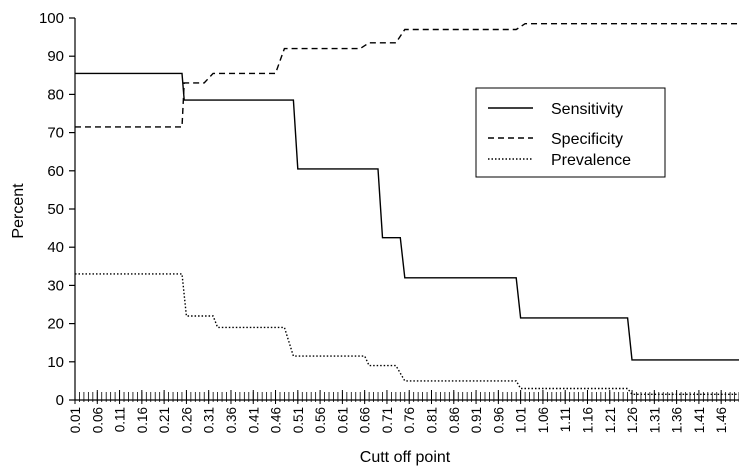 This screenshot has height=467, width=739. Describe the element at coordinates (55, 56) in the screenshot. I see `y-tick-label: 90` at that location.